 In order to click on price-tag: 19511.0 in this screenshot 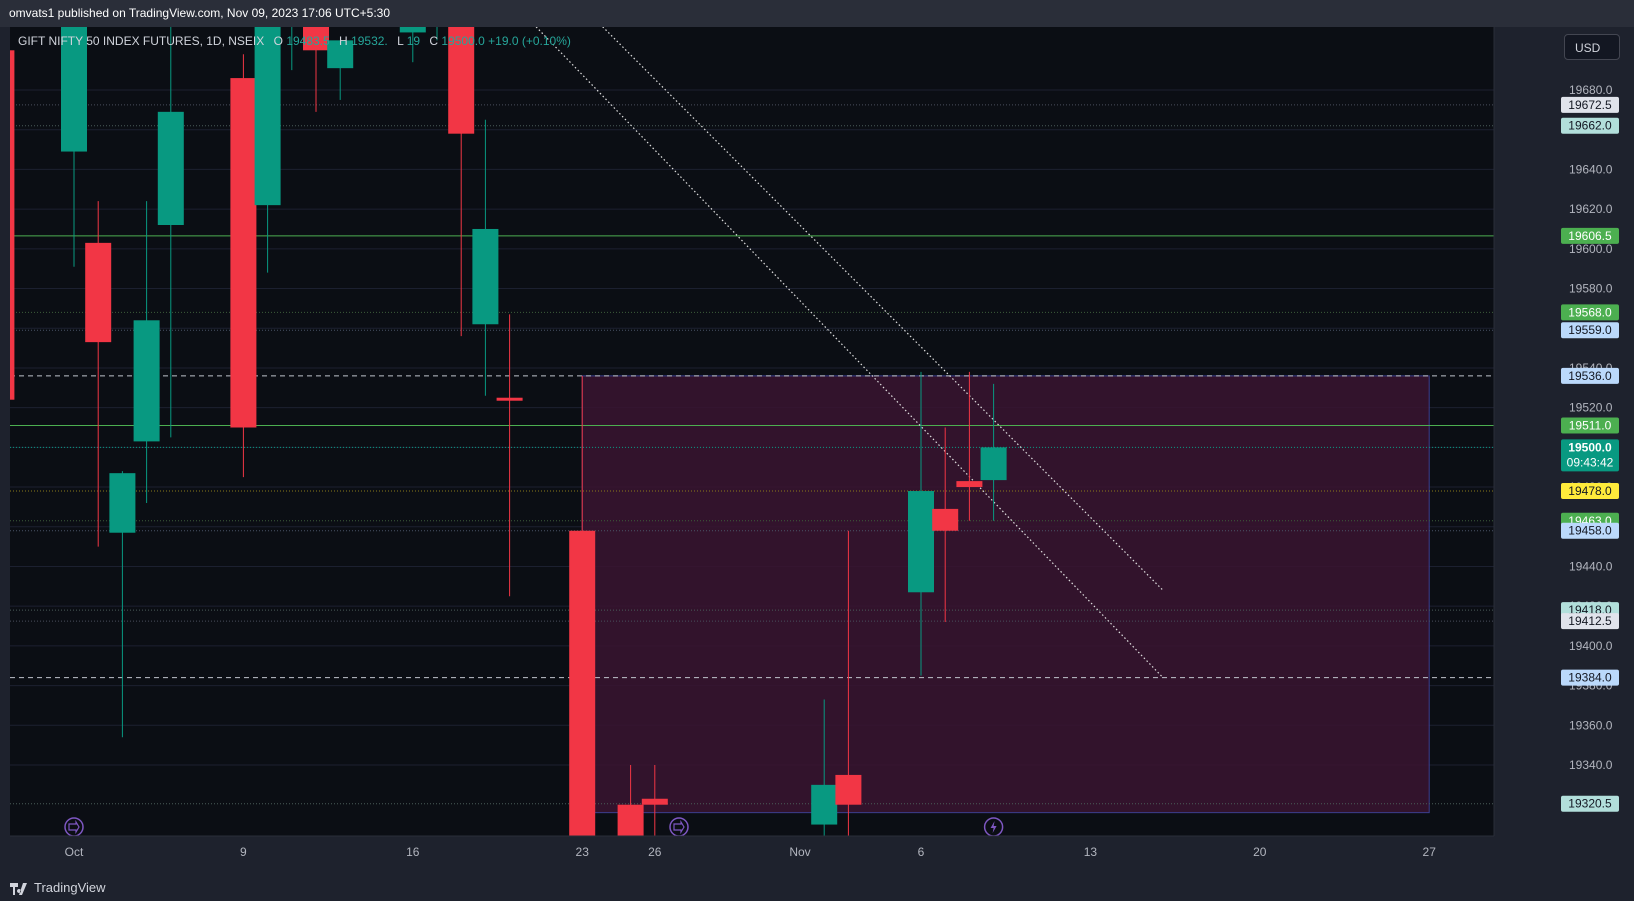, I will do `click(1590, 425)`.